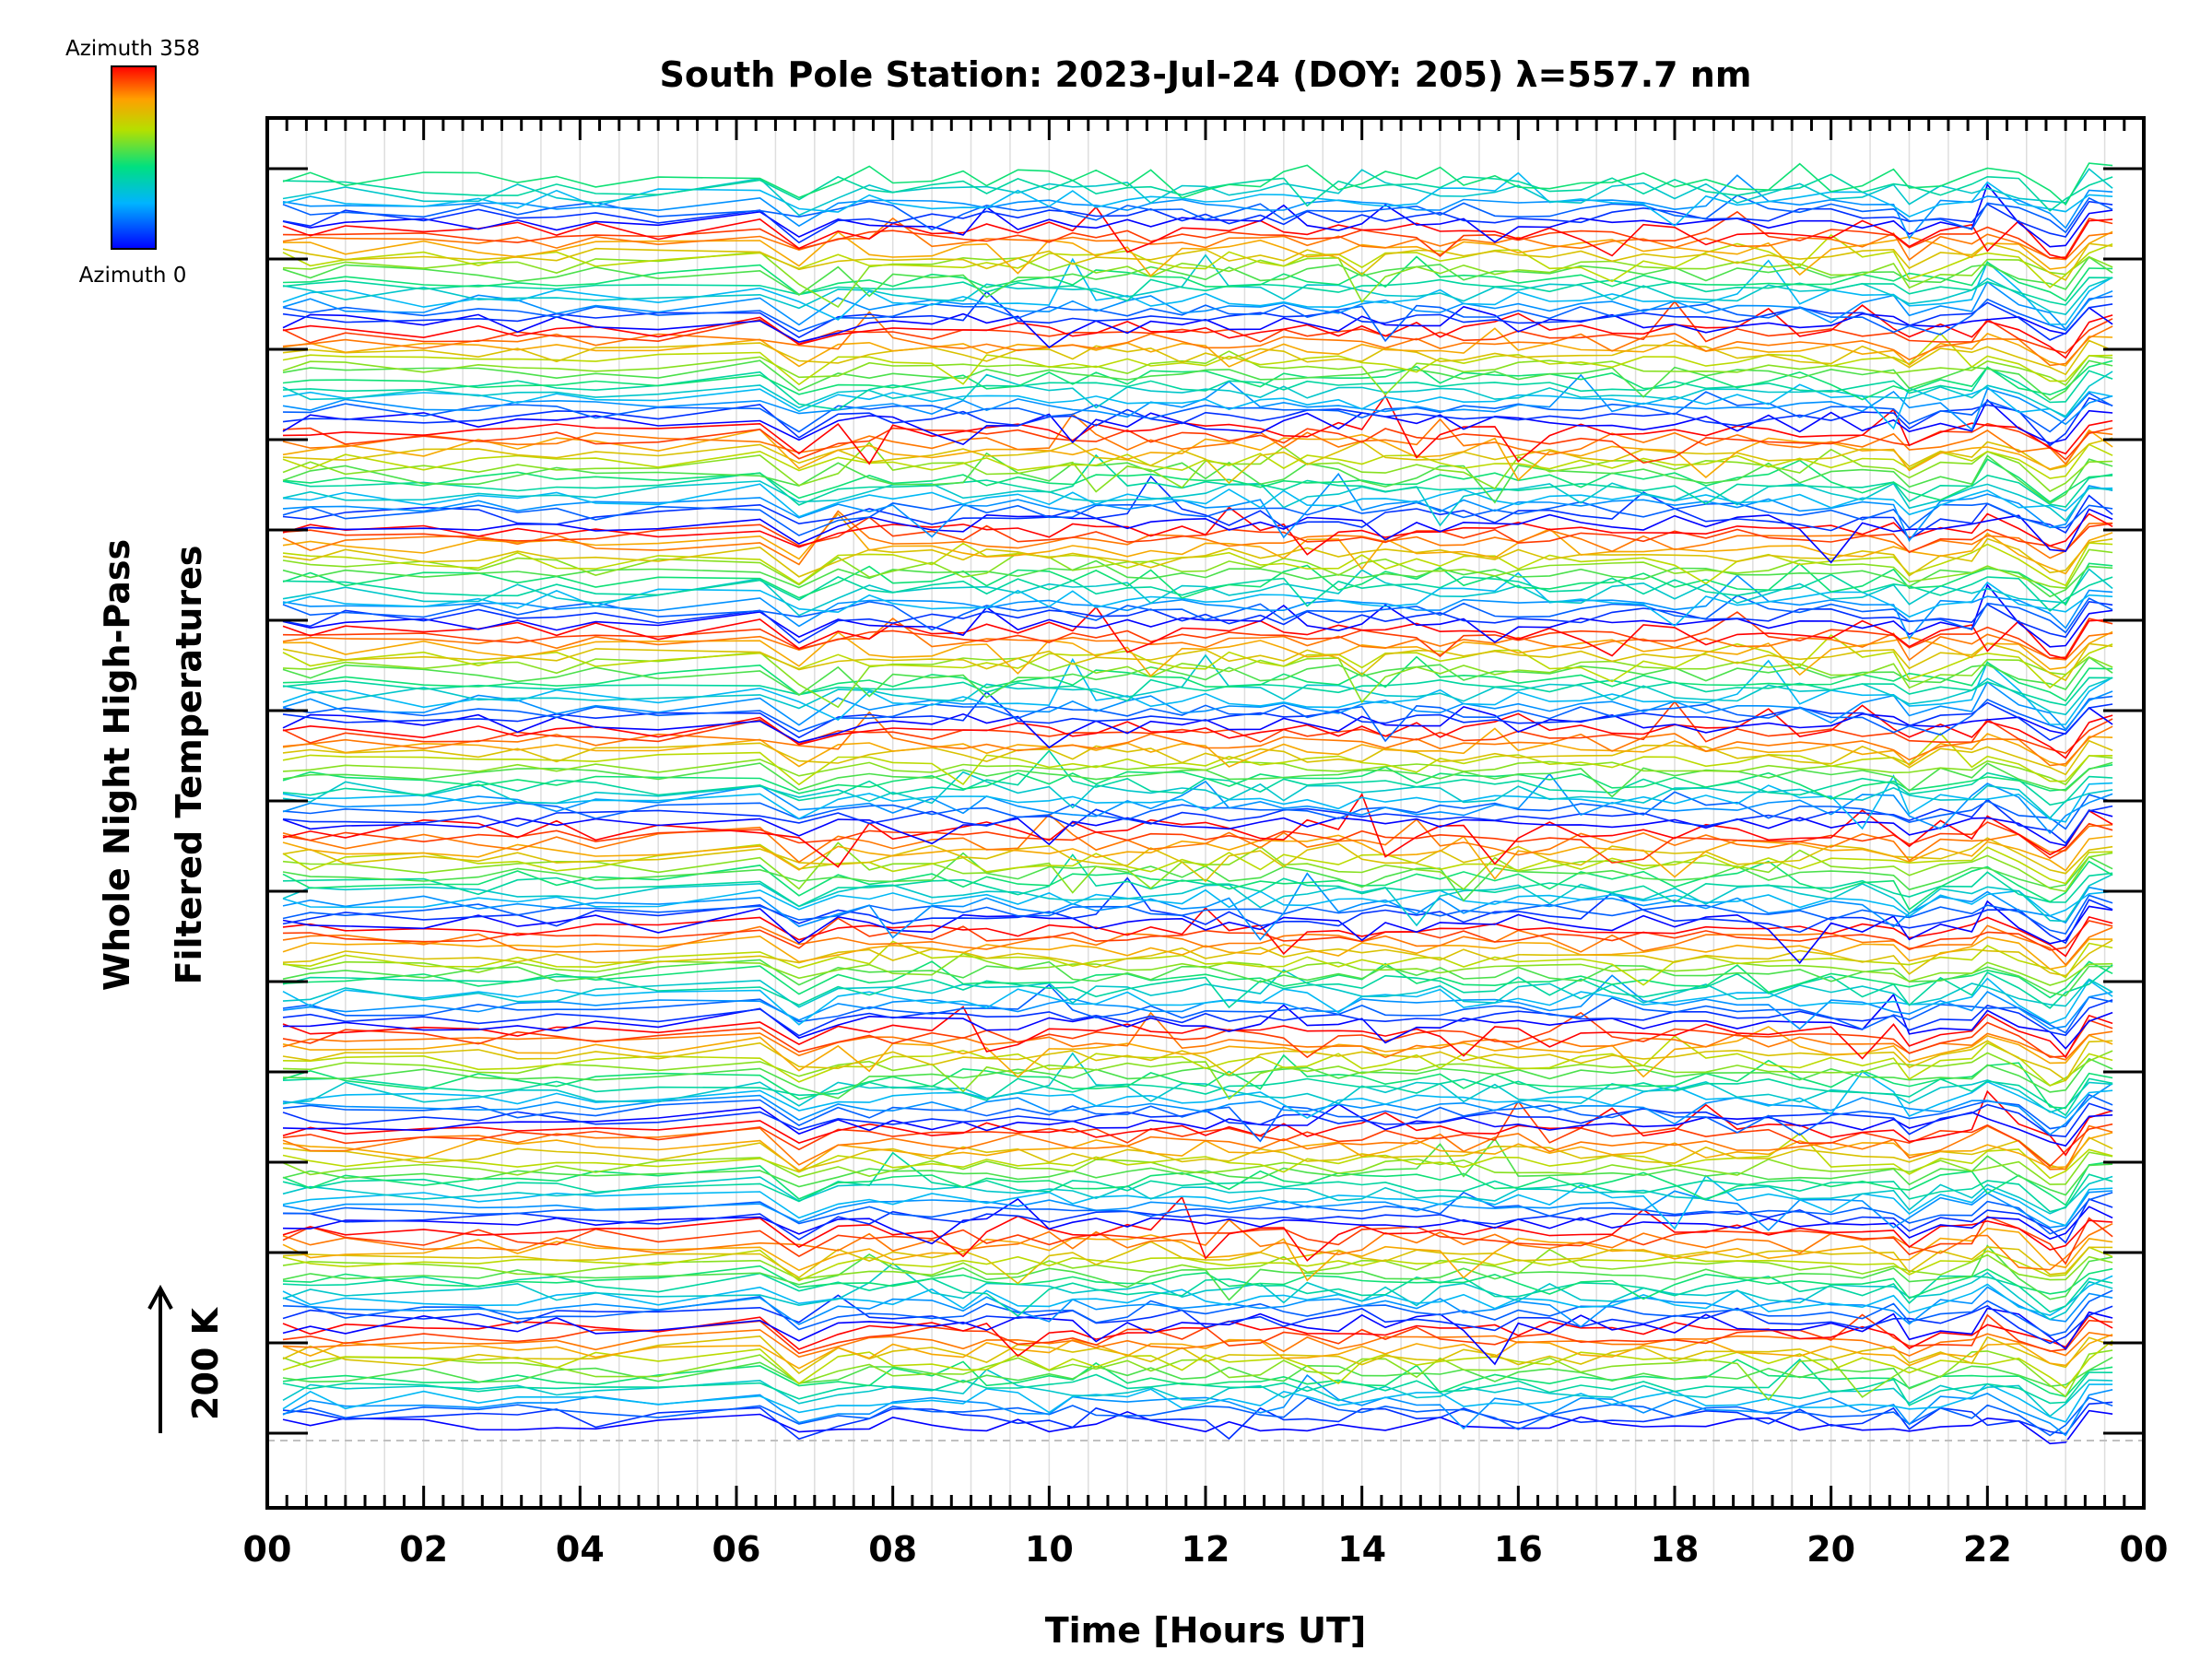 The height and width of the screenshot is (1659, 2212). I want to click on colorbar-bottom-label: Azimuth 0, so click(133, 276).